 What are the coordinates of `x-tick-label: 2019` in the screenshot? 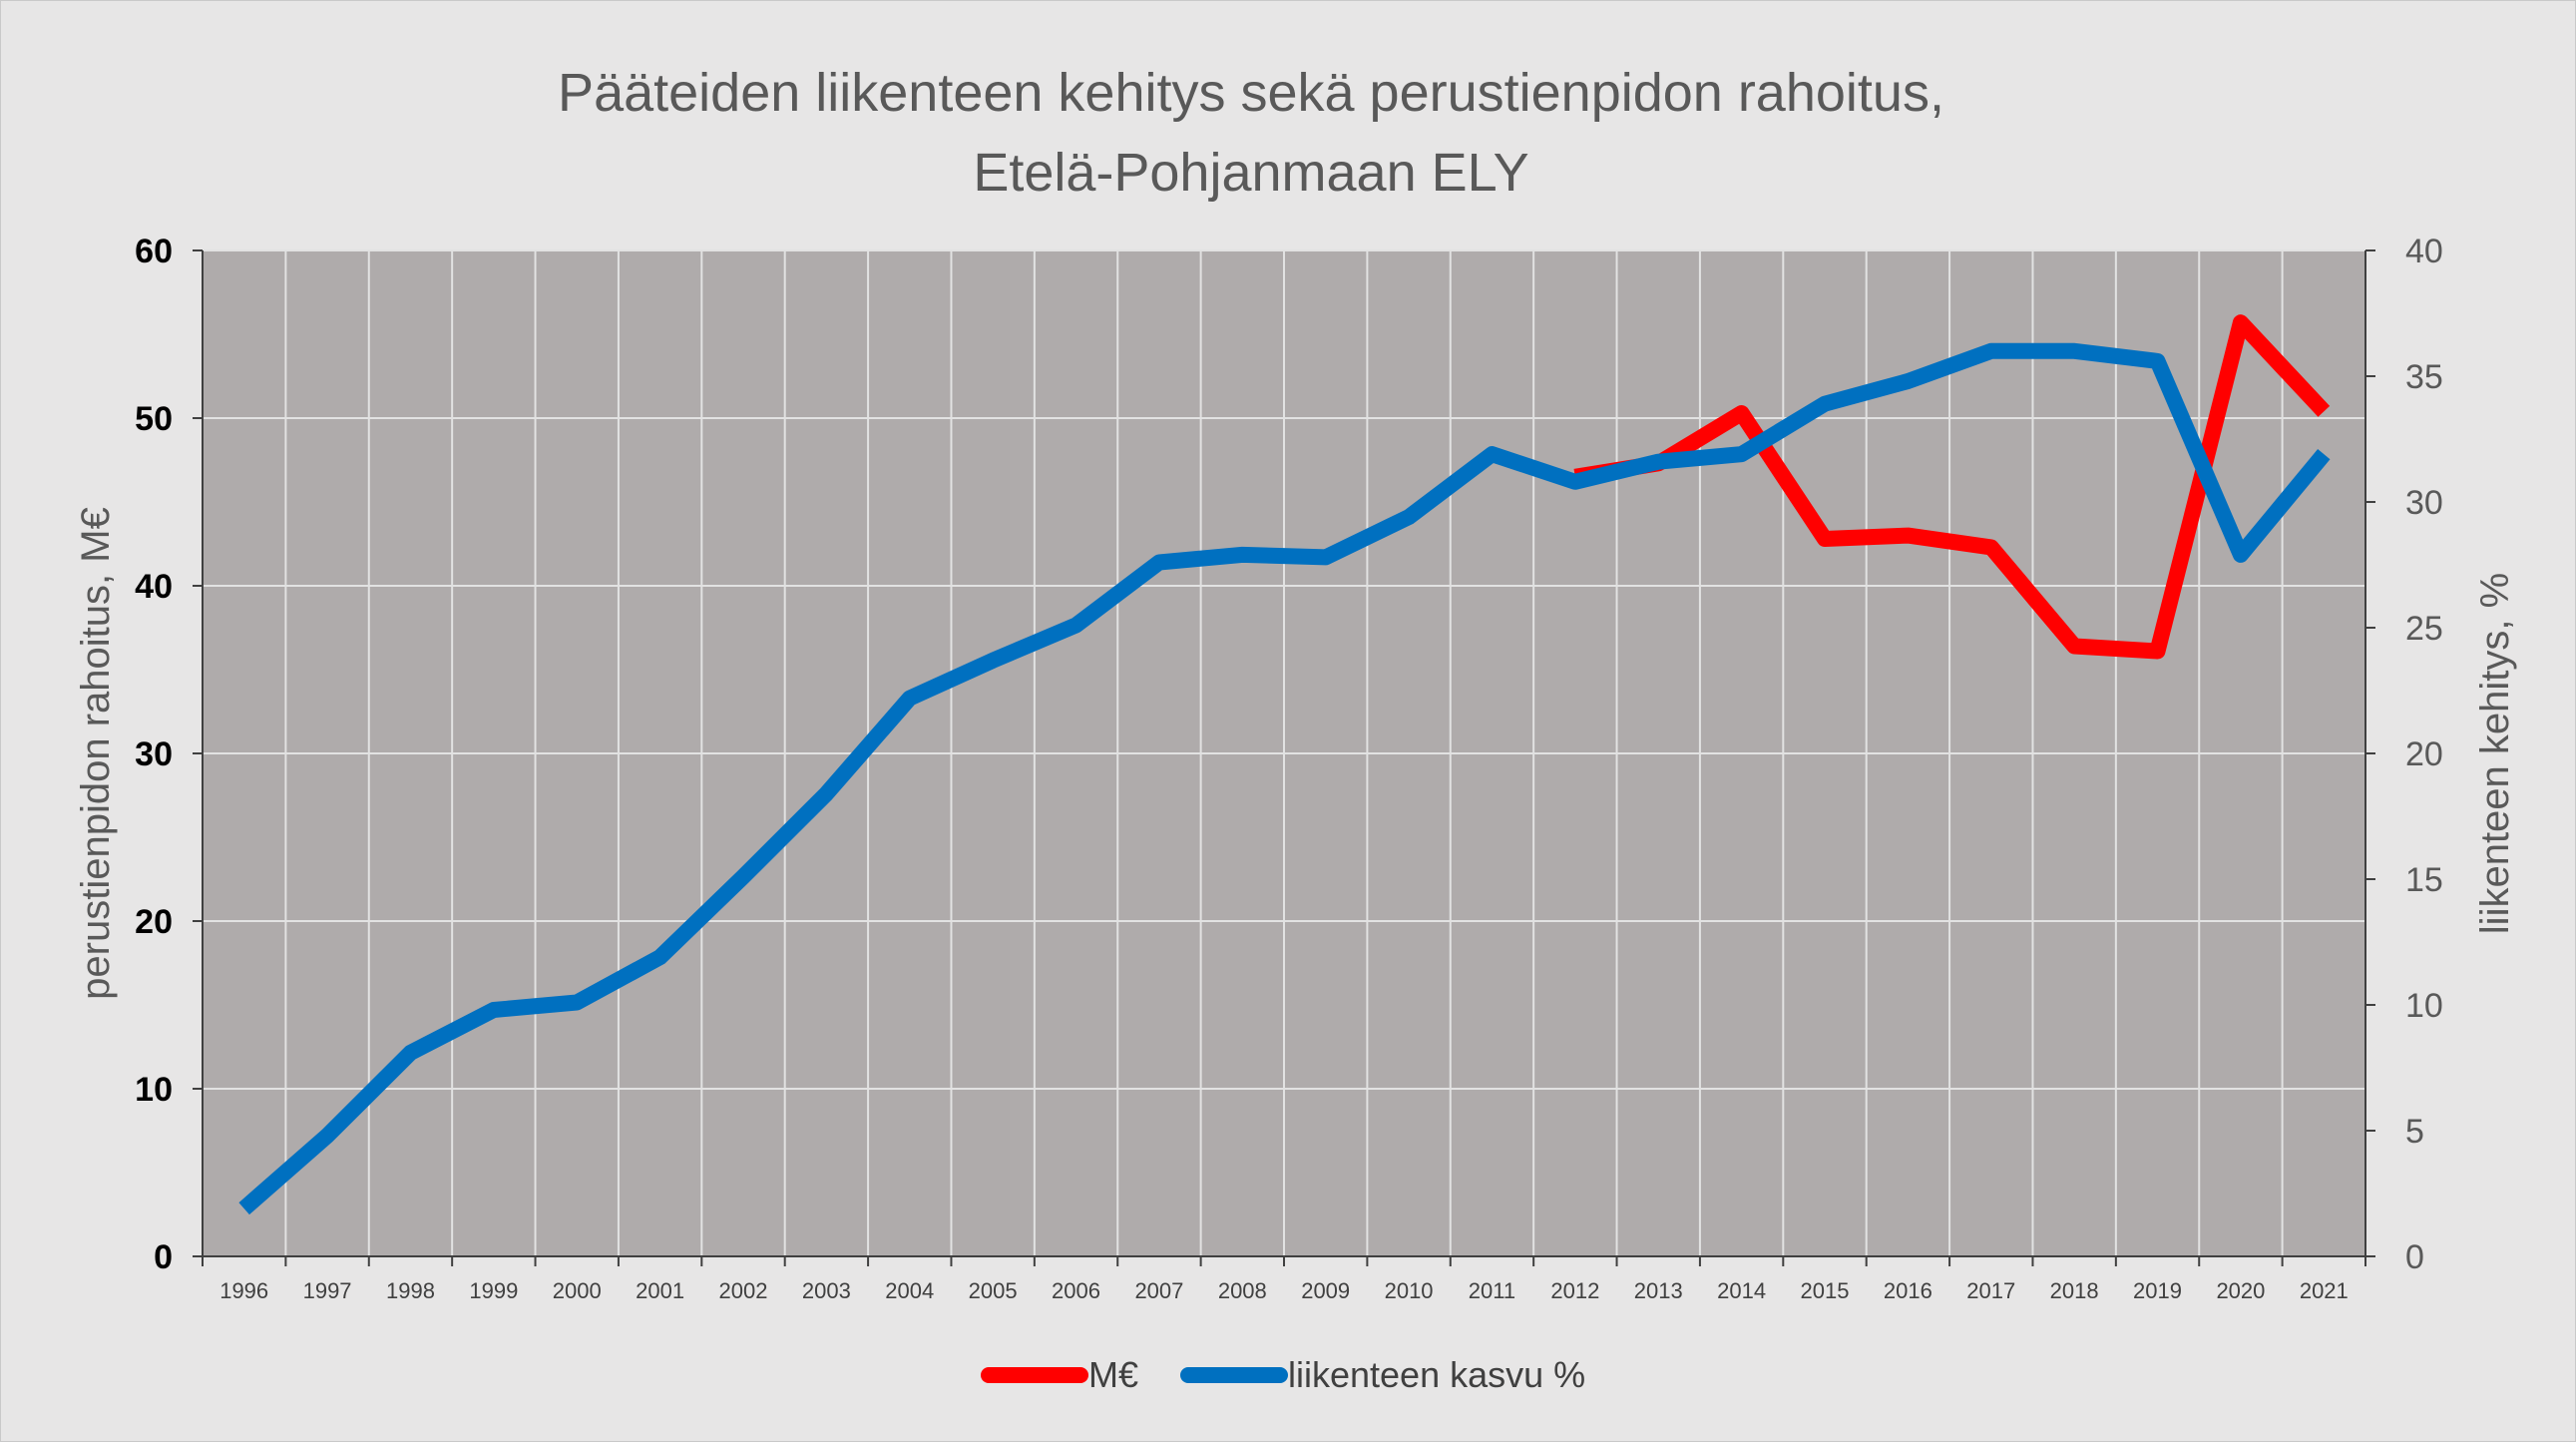 It's located at (2157, 1290).